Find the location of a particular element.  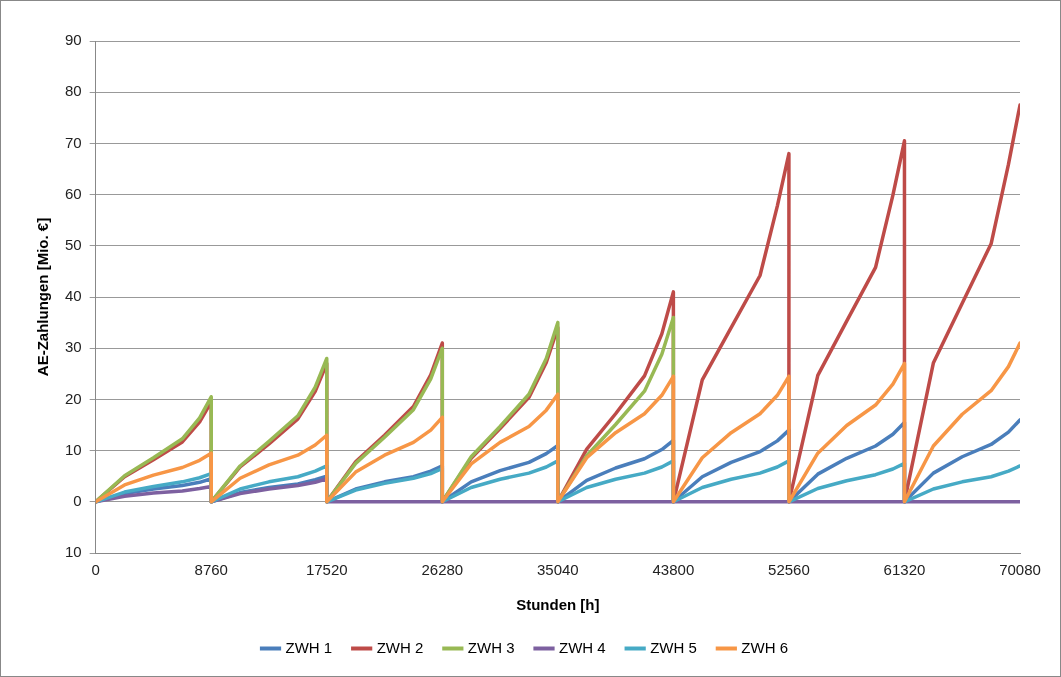

x-tick-label: 70080 is located at coordinates (1020, 570).